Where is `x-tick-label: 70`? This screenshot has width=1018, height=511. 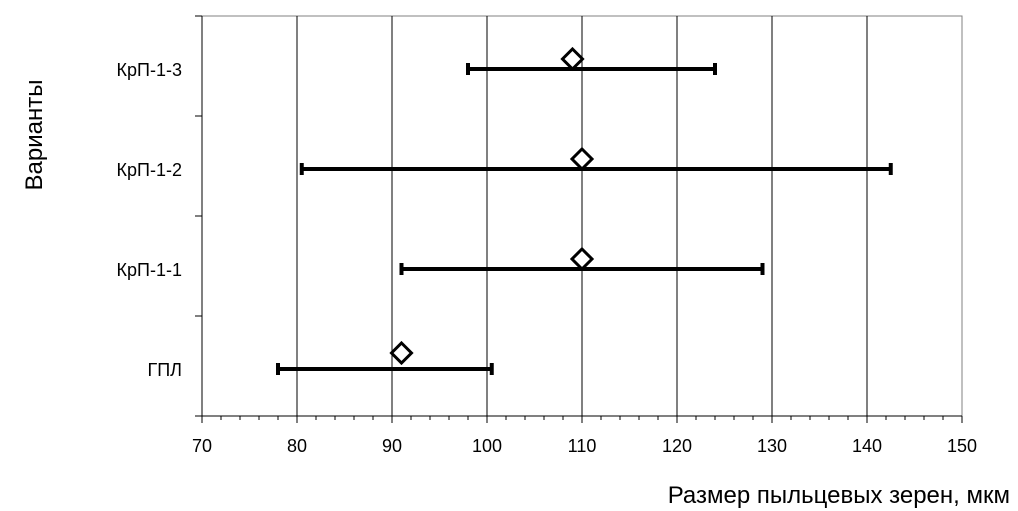
x-tick-label: 70 is located at coordinates (202, 446).